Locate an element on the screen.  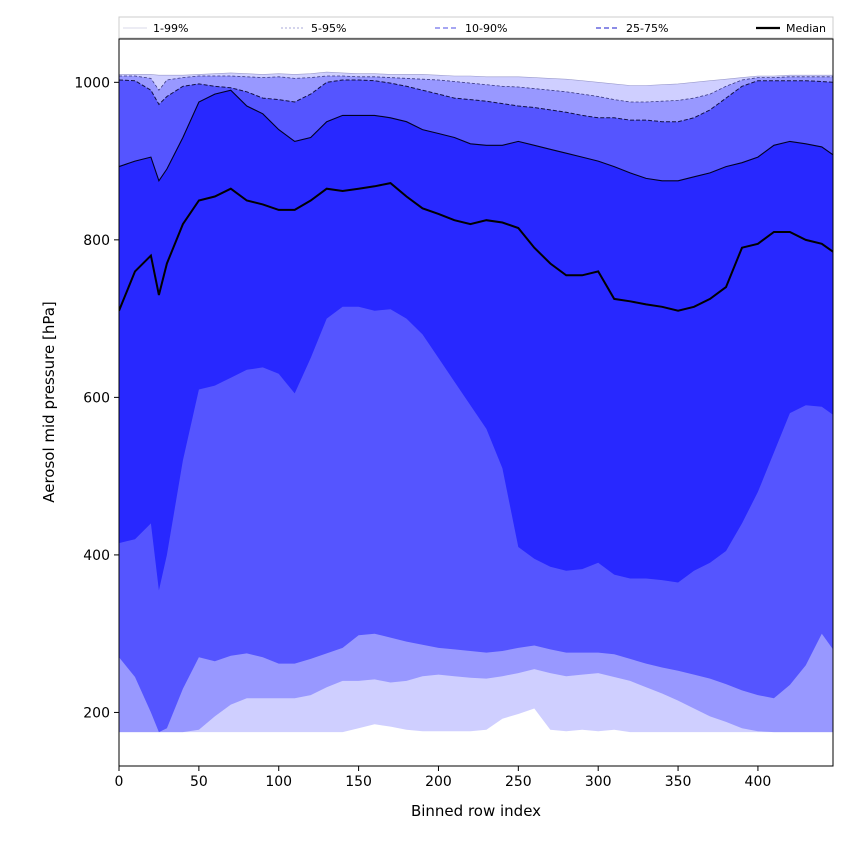
x-tick-label: 300 is located at coordinates (598, 782).